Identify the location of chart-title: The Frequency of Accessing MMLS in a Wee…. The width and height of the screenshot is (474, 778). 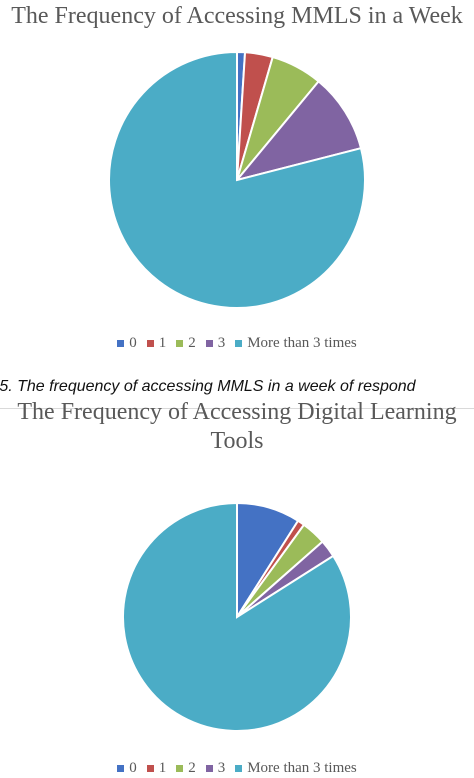
(237, 16).